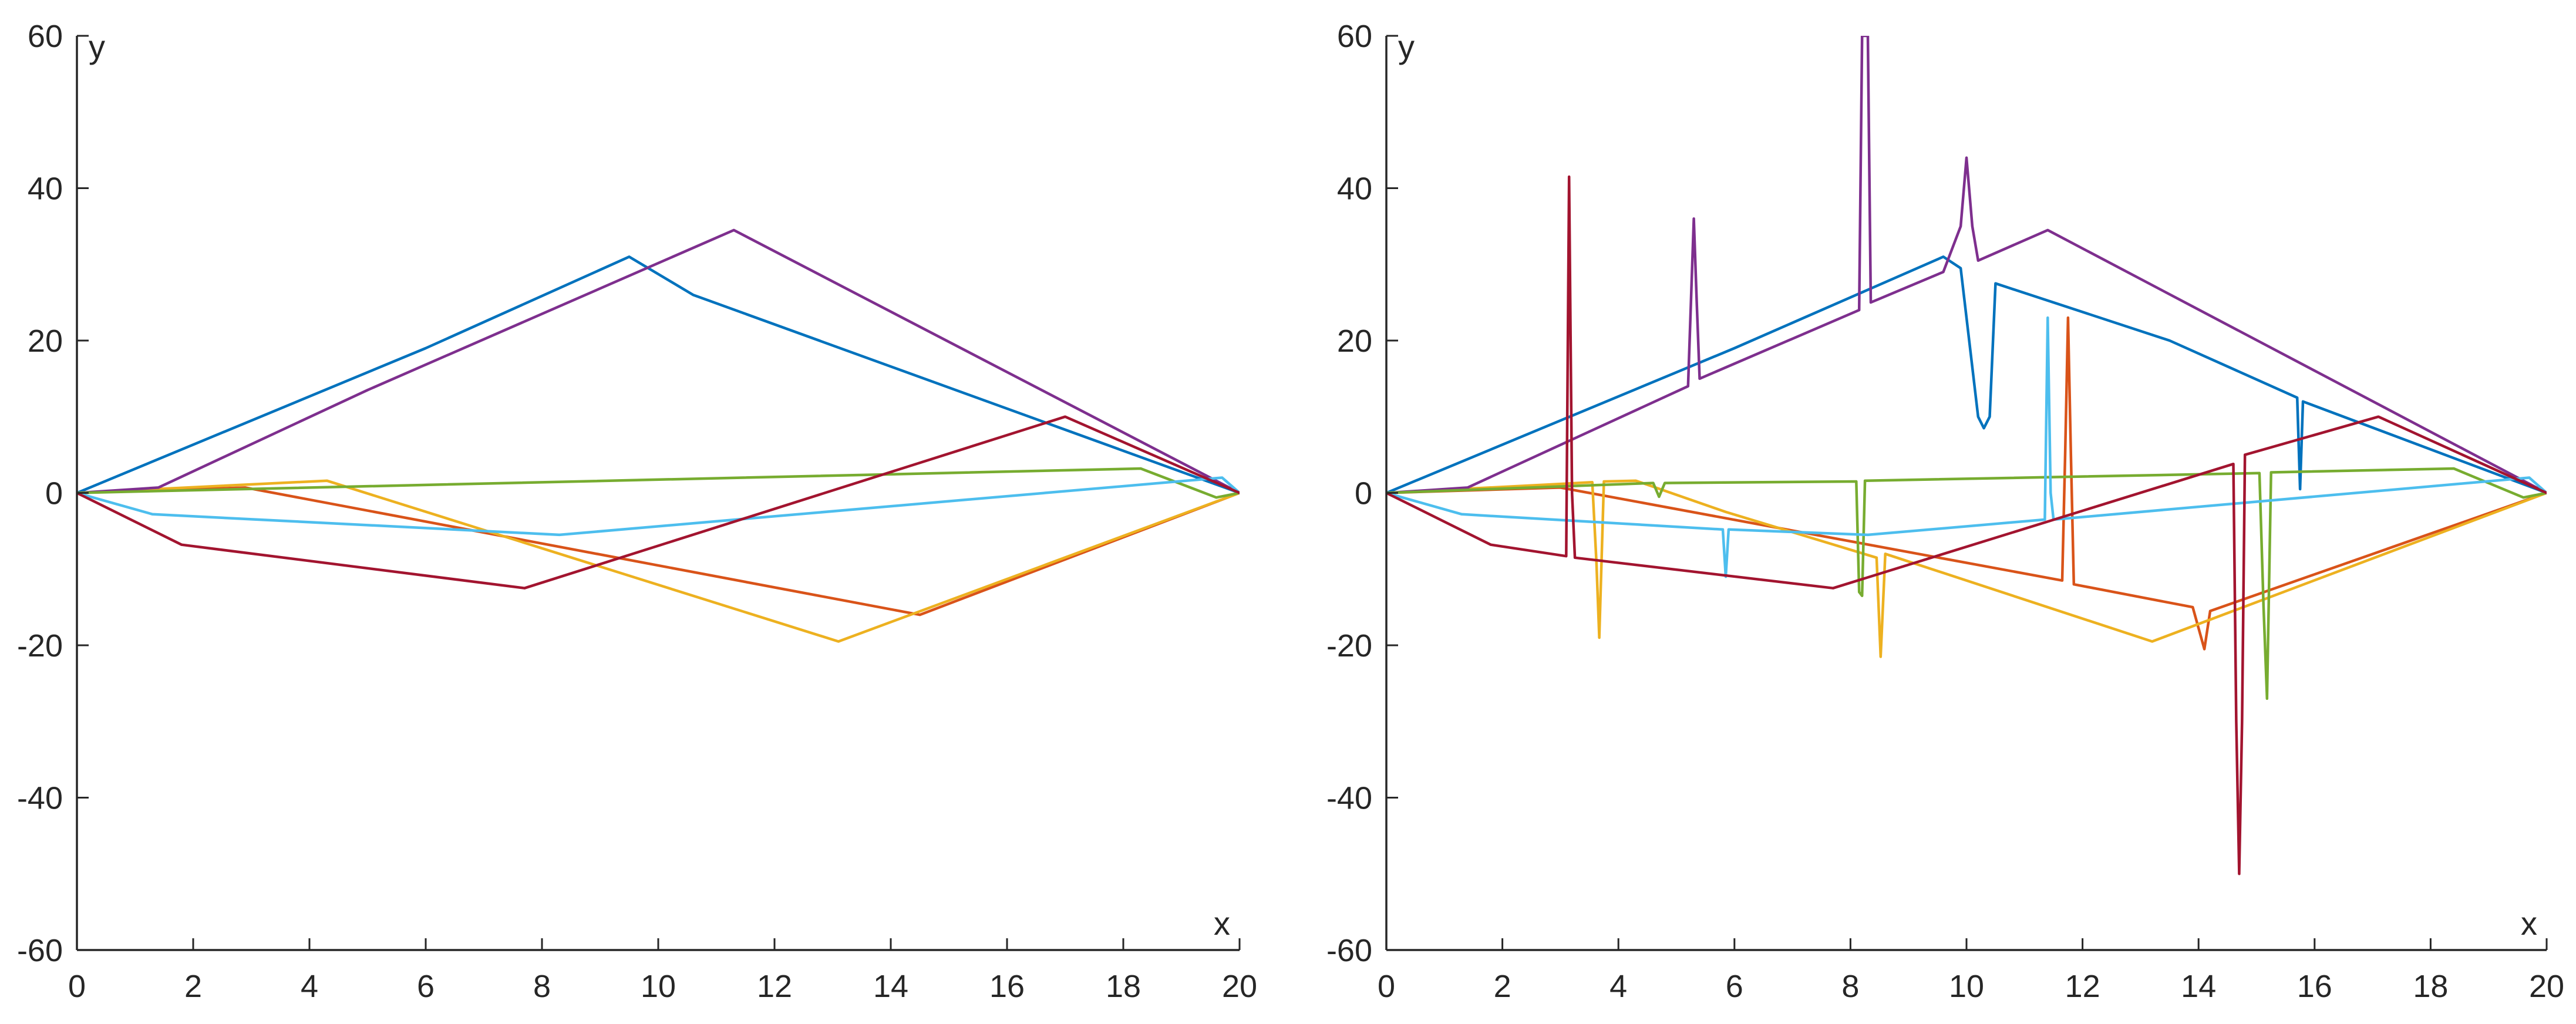  I want to click on series-line-purple, so click(658, 361).